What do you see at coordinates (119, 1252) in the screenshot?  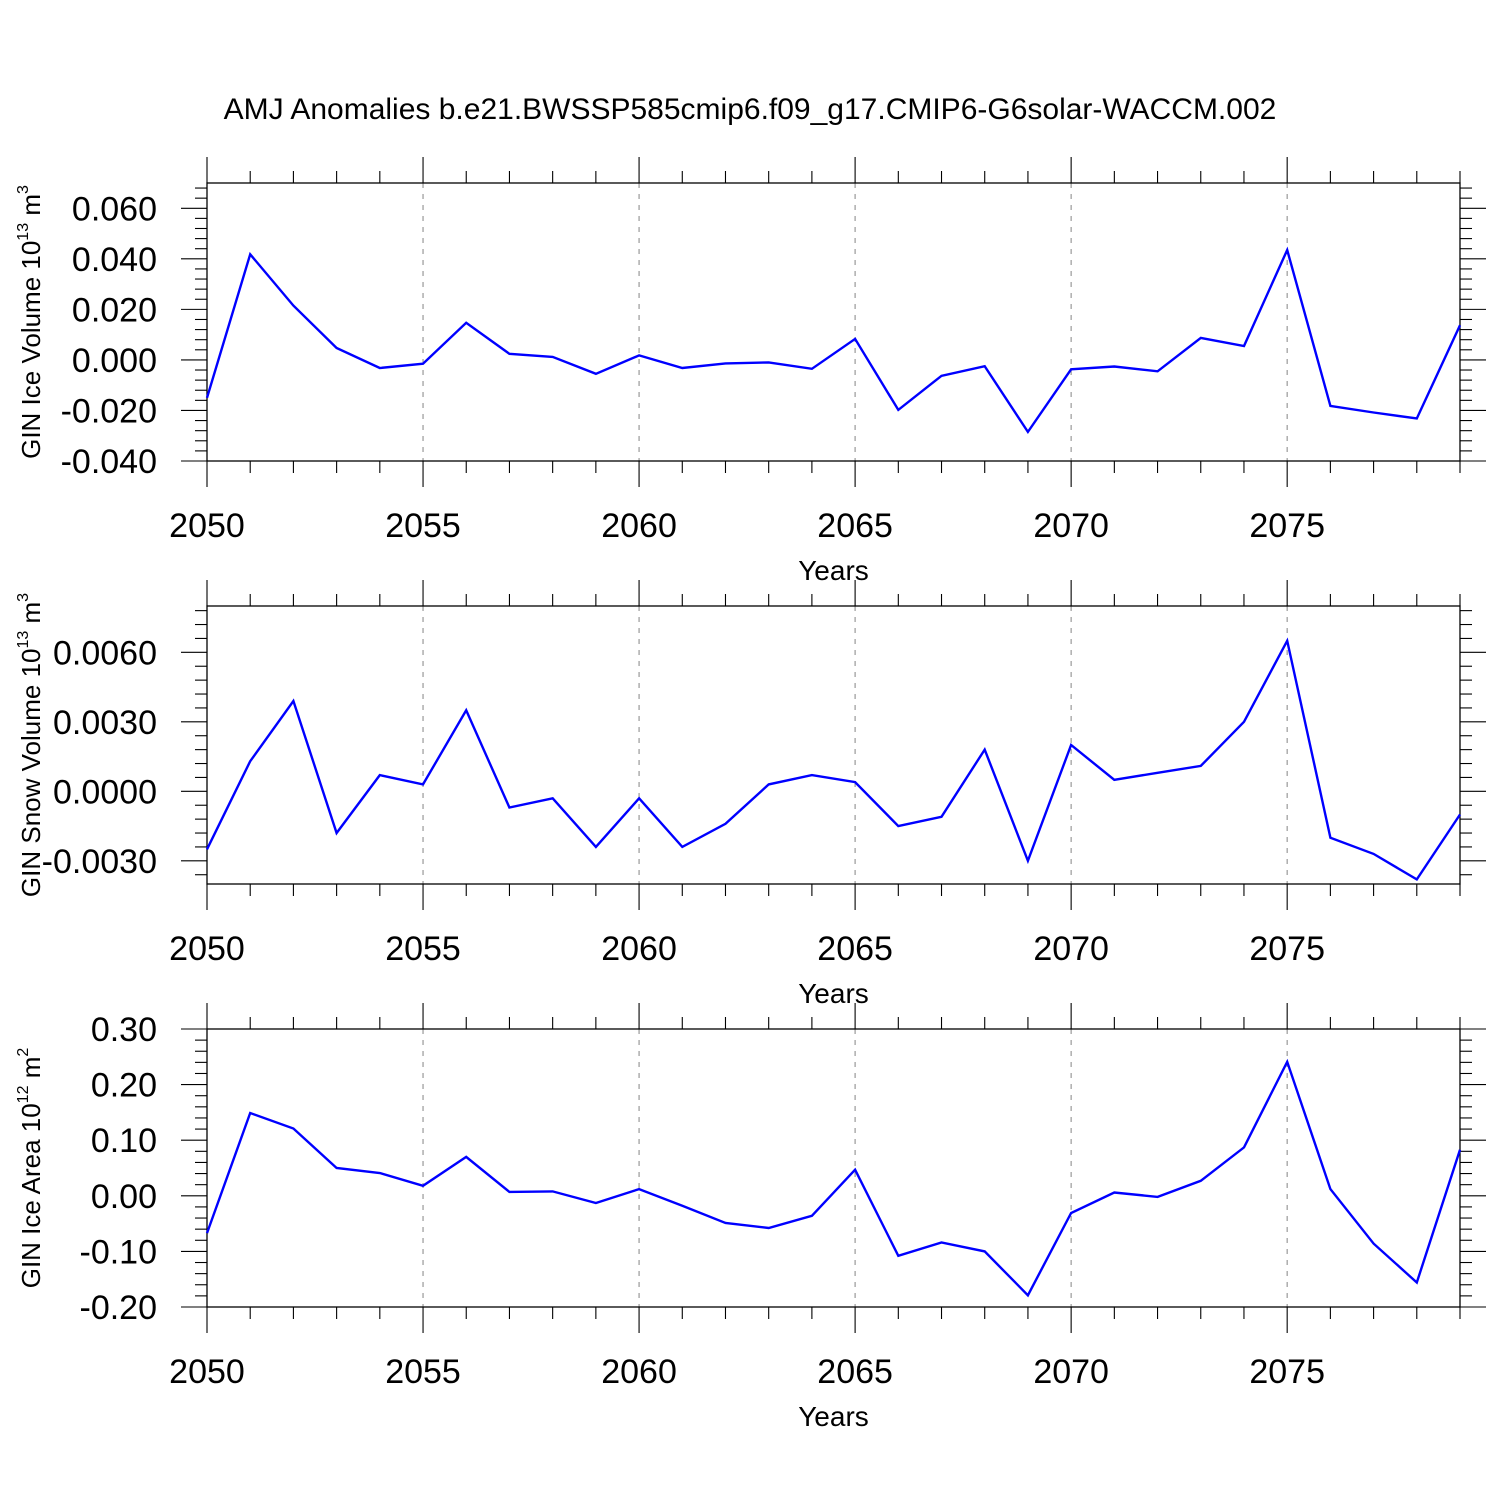 I see `y-tick-label: -0.10` at bounding box center [119, 1252].